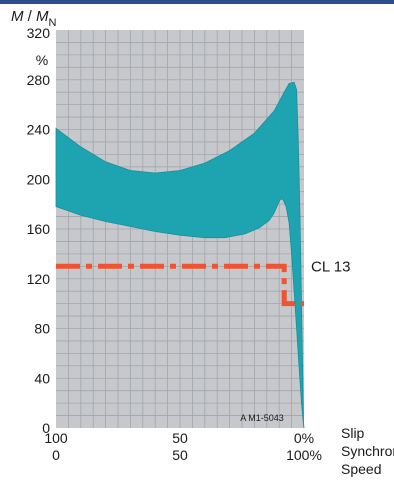 The height and width of the screenshot is (481, 394). Describe the element at coordinates (304, 438) in the screenshot. I see `x-tick-label-slip: 0%` at that location.